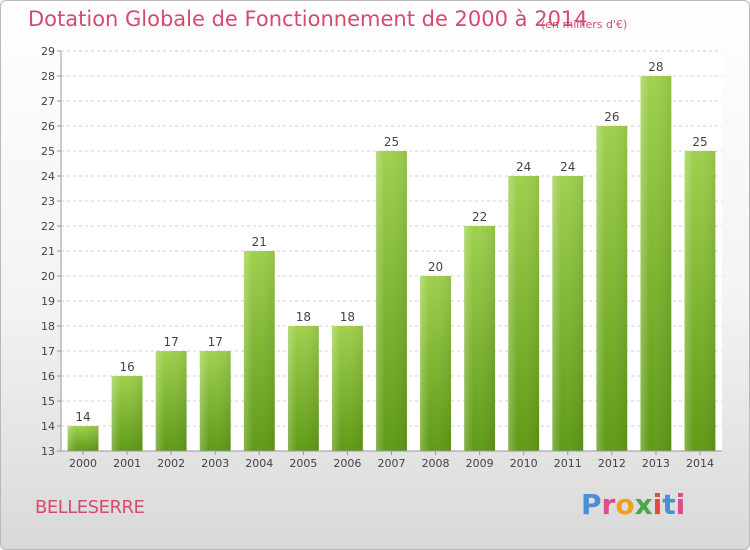 The width and height of the screenshot is (750, 550). Describe the element at coordinates (480, 463) in the screenshot. I see `x-tick-label: 2009` at that location.